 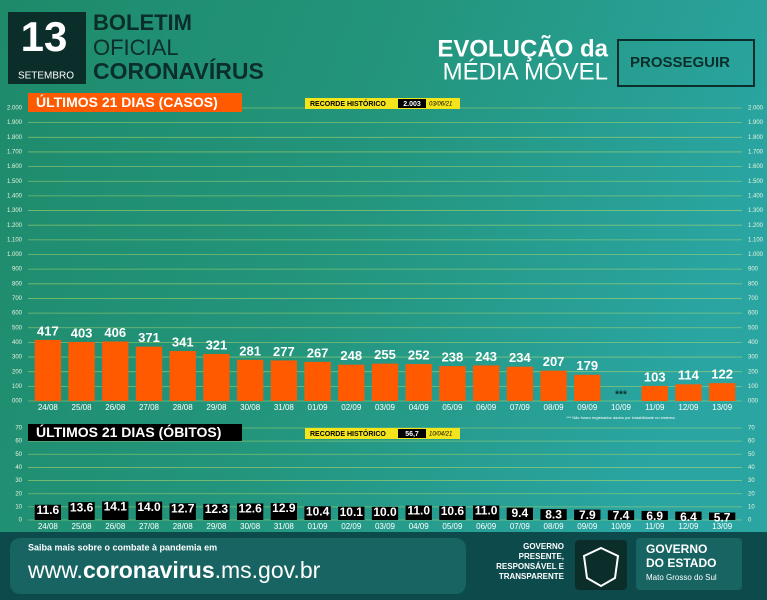 I want to click on y-tick-label: 1.900, so click(x=756, y=123).